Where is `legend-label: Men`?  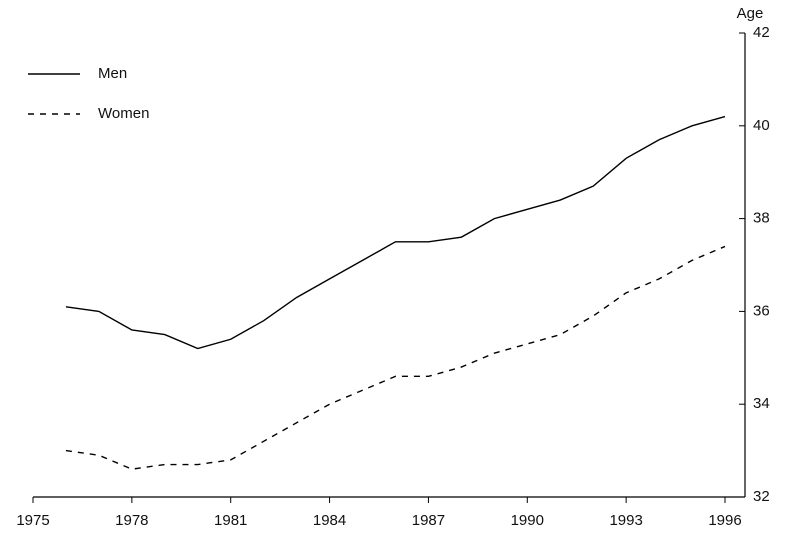 legend-label: Men is located at coordinates (112, 73).